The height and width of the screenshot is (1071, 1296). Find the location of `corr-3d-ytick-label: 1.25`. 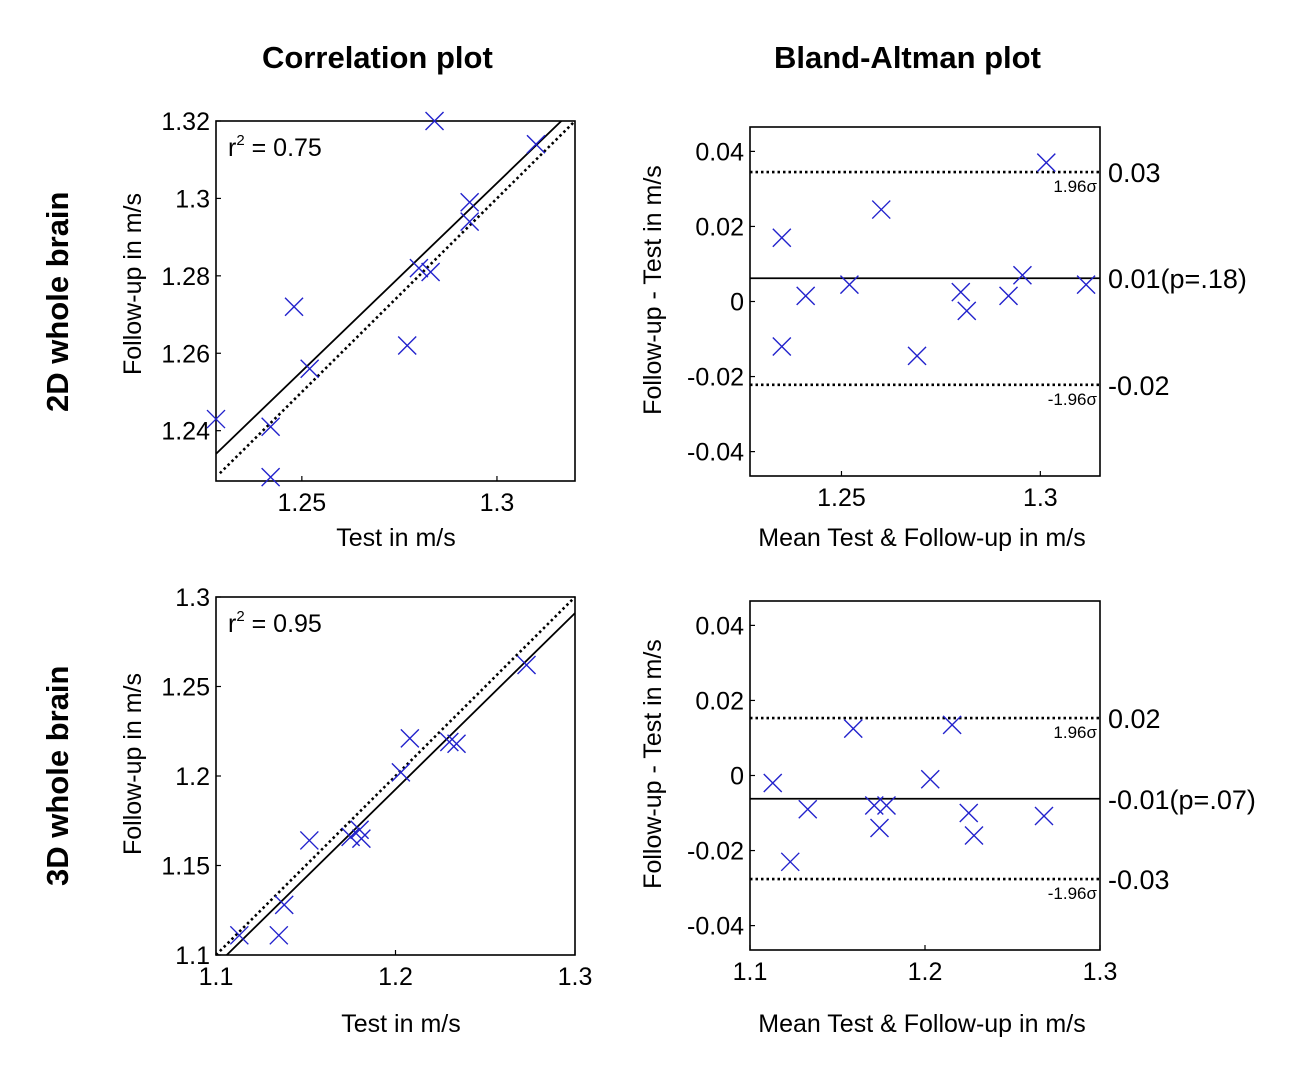

corr-3d-ytick-label: 1.25 is located at coordinates (185, 688).